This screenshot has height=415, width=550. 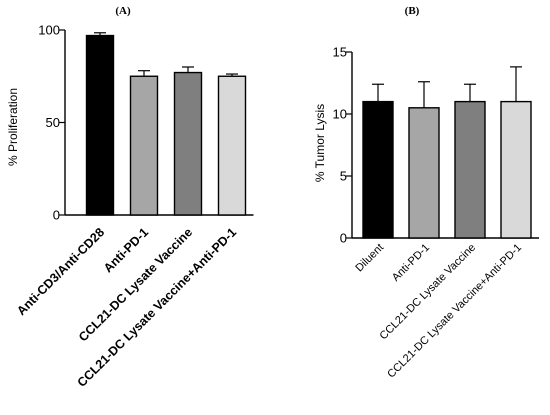 What do you see at coordinates (342, 145) in the screenshot?
I see `panel-b-y-ticks: 0 5 10 15` at bounding box center [342, 145].